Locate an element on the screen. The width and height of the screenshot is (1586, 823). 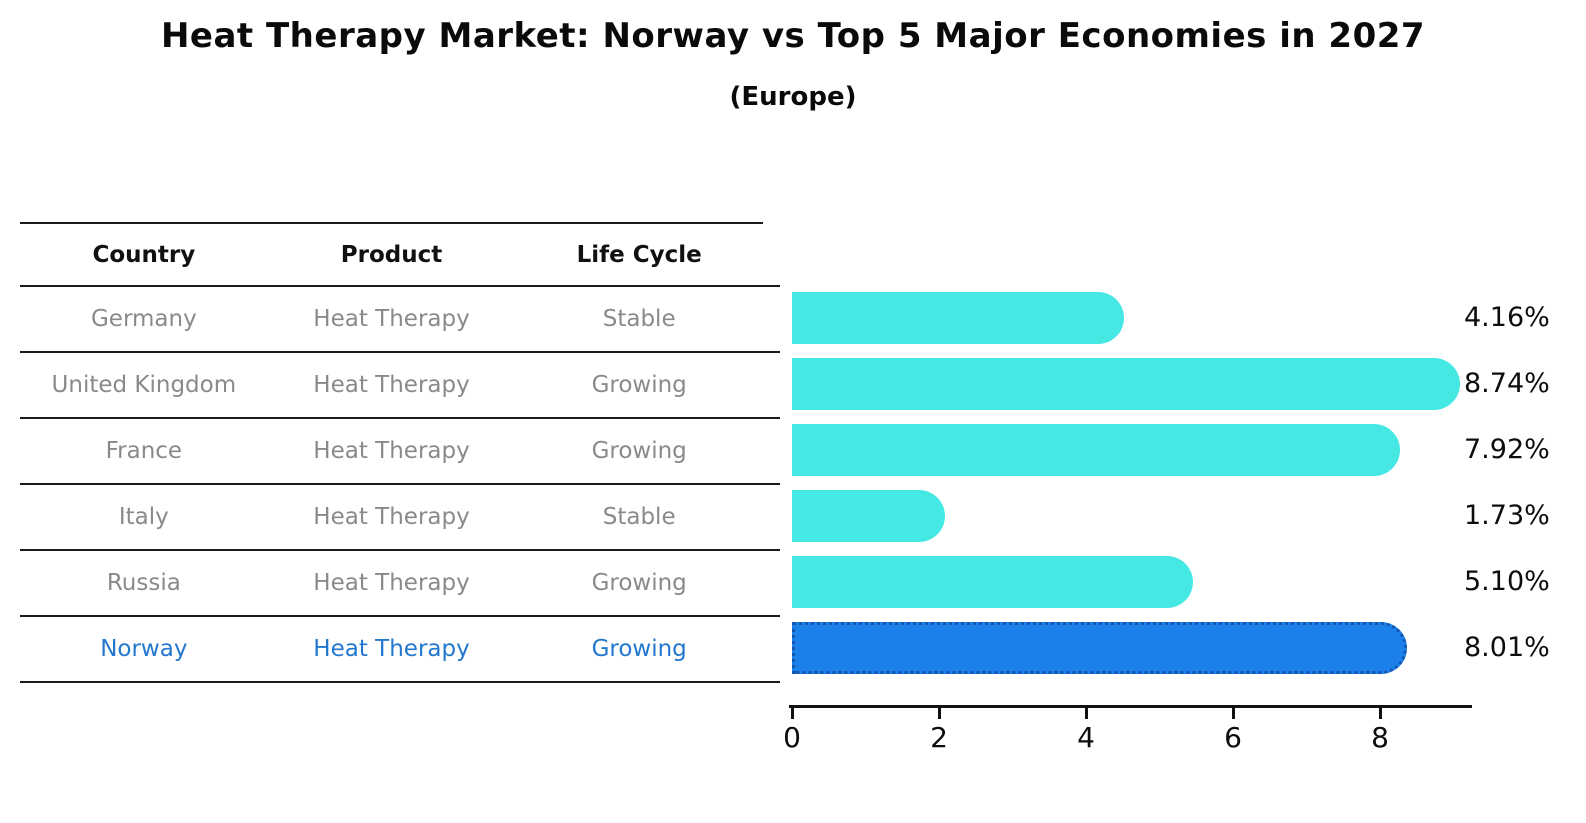
table-row-norway: Norway Heat Therapy Growing is located at coordinates (391, 650).